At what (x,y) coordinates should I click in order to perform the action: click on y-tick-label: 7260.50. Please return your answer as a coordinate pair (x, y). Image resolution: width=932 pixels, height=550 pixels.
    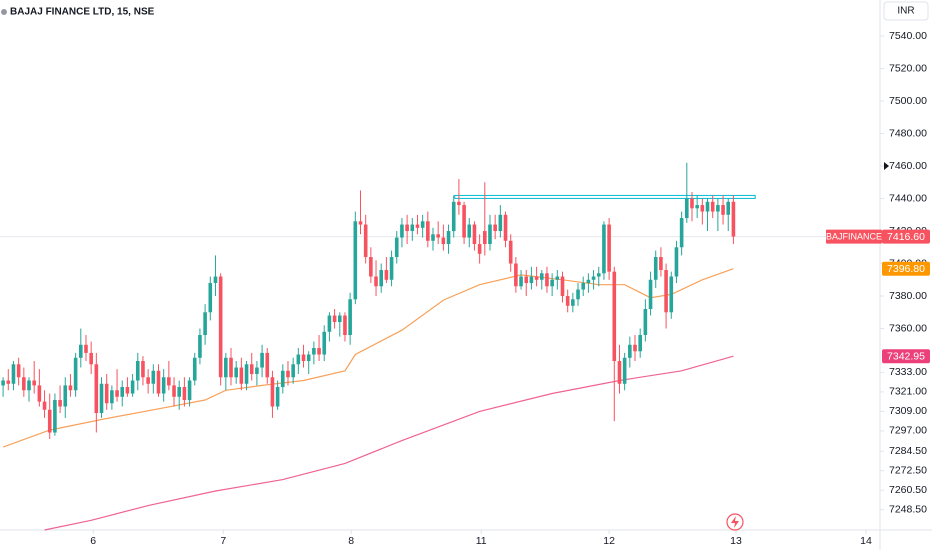
    Looking at the image, I should click on (908, 490).